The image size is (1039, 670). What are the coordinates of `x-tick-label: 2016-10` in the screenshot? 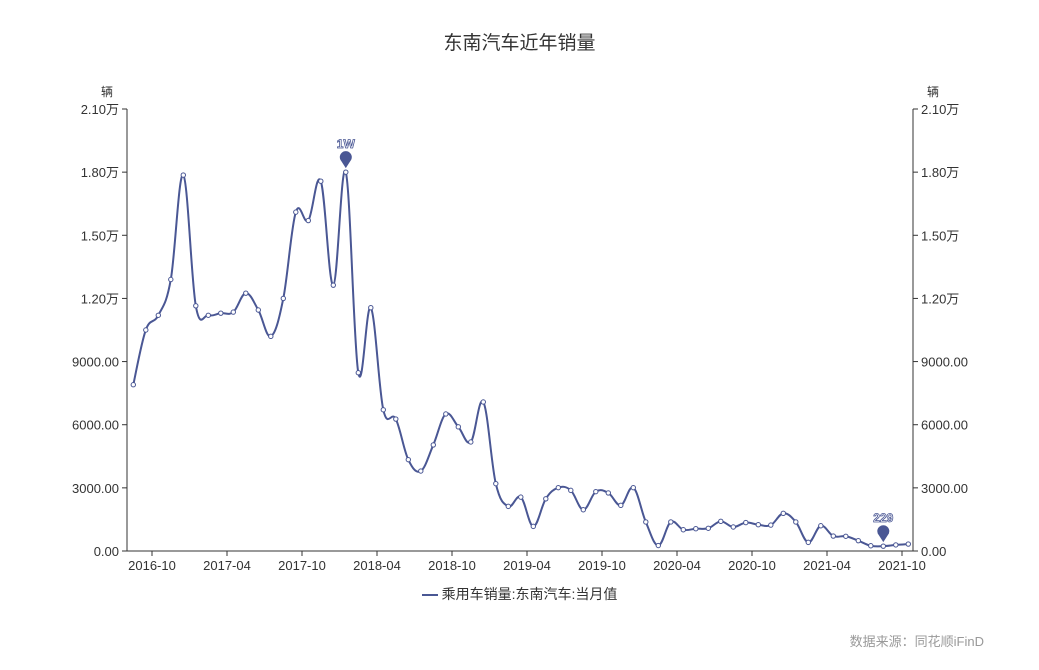 It's located at (152, 565).